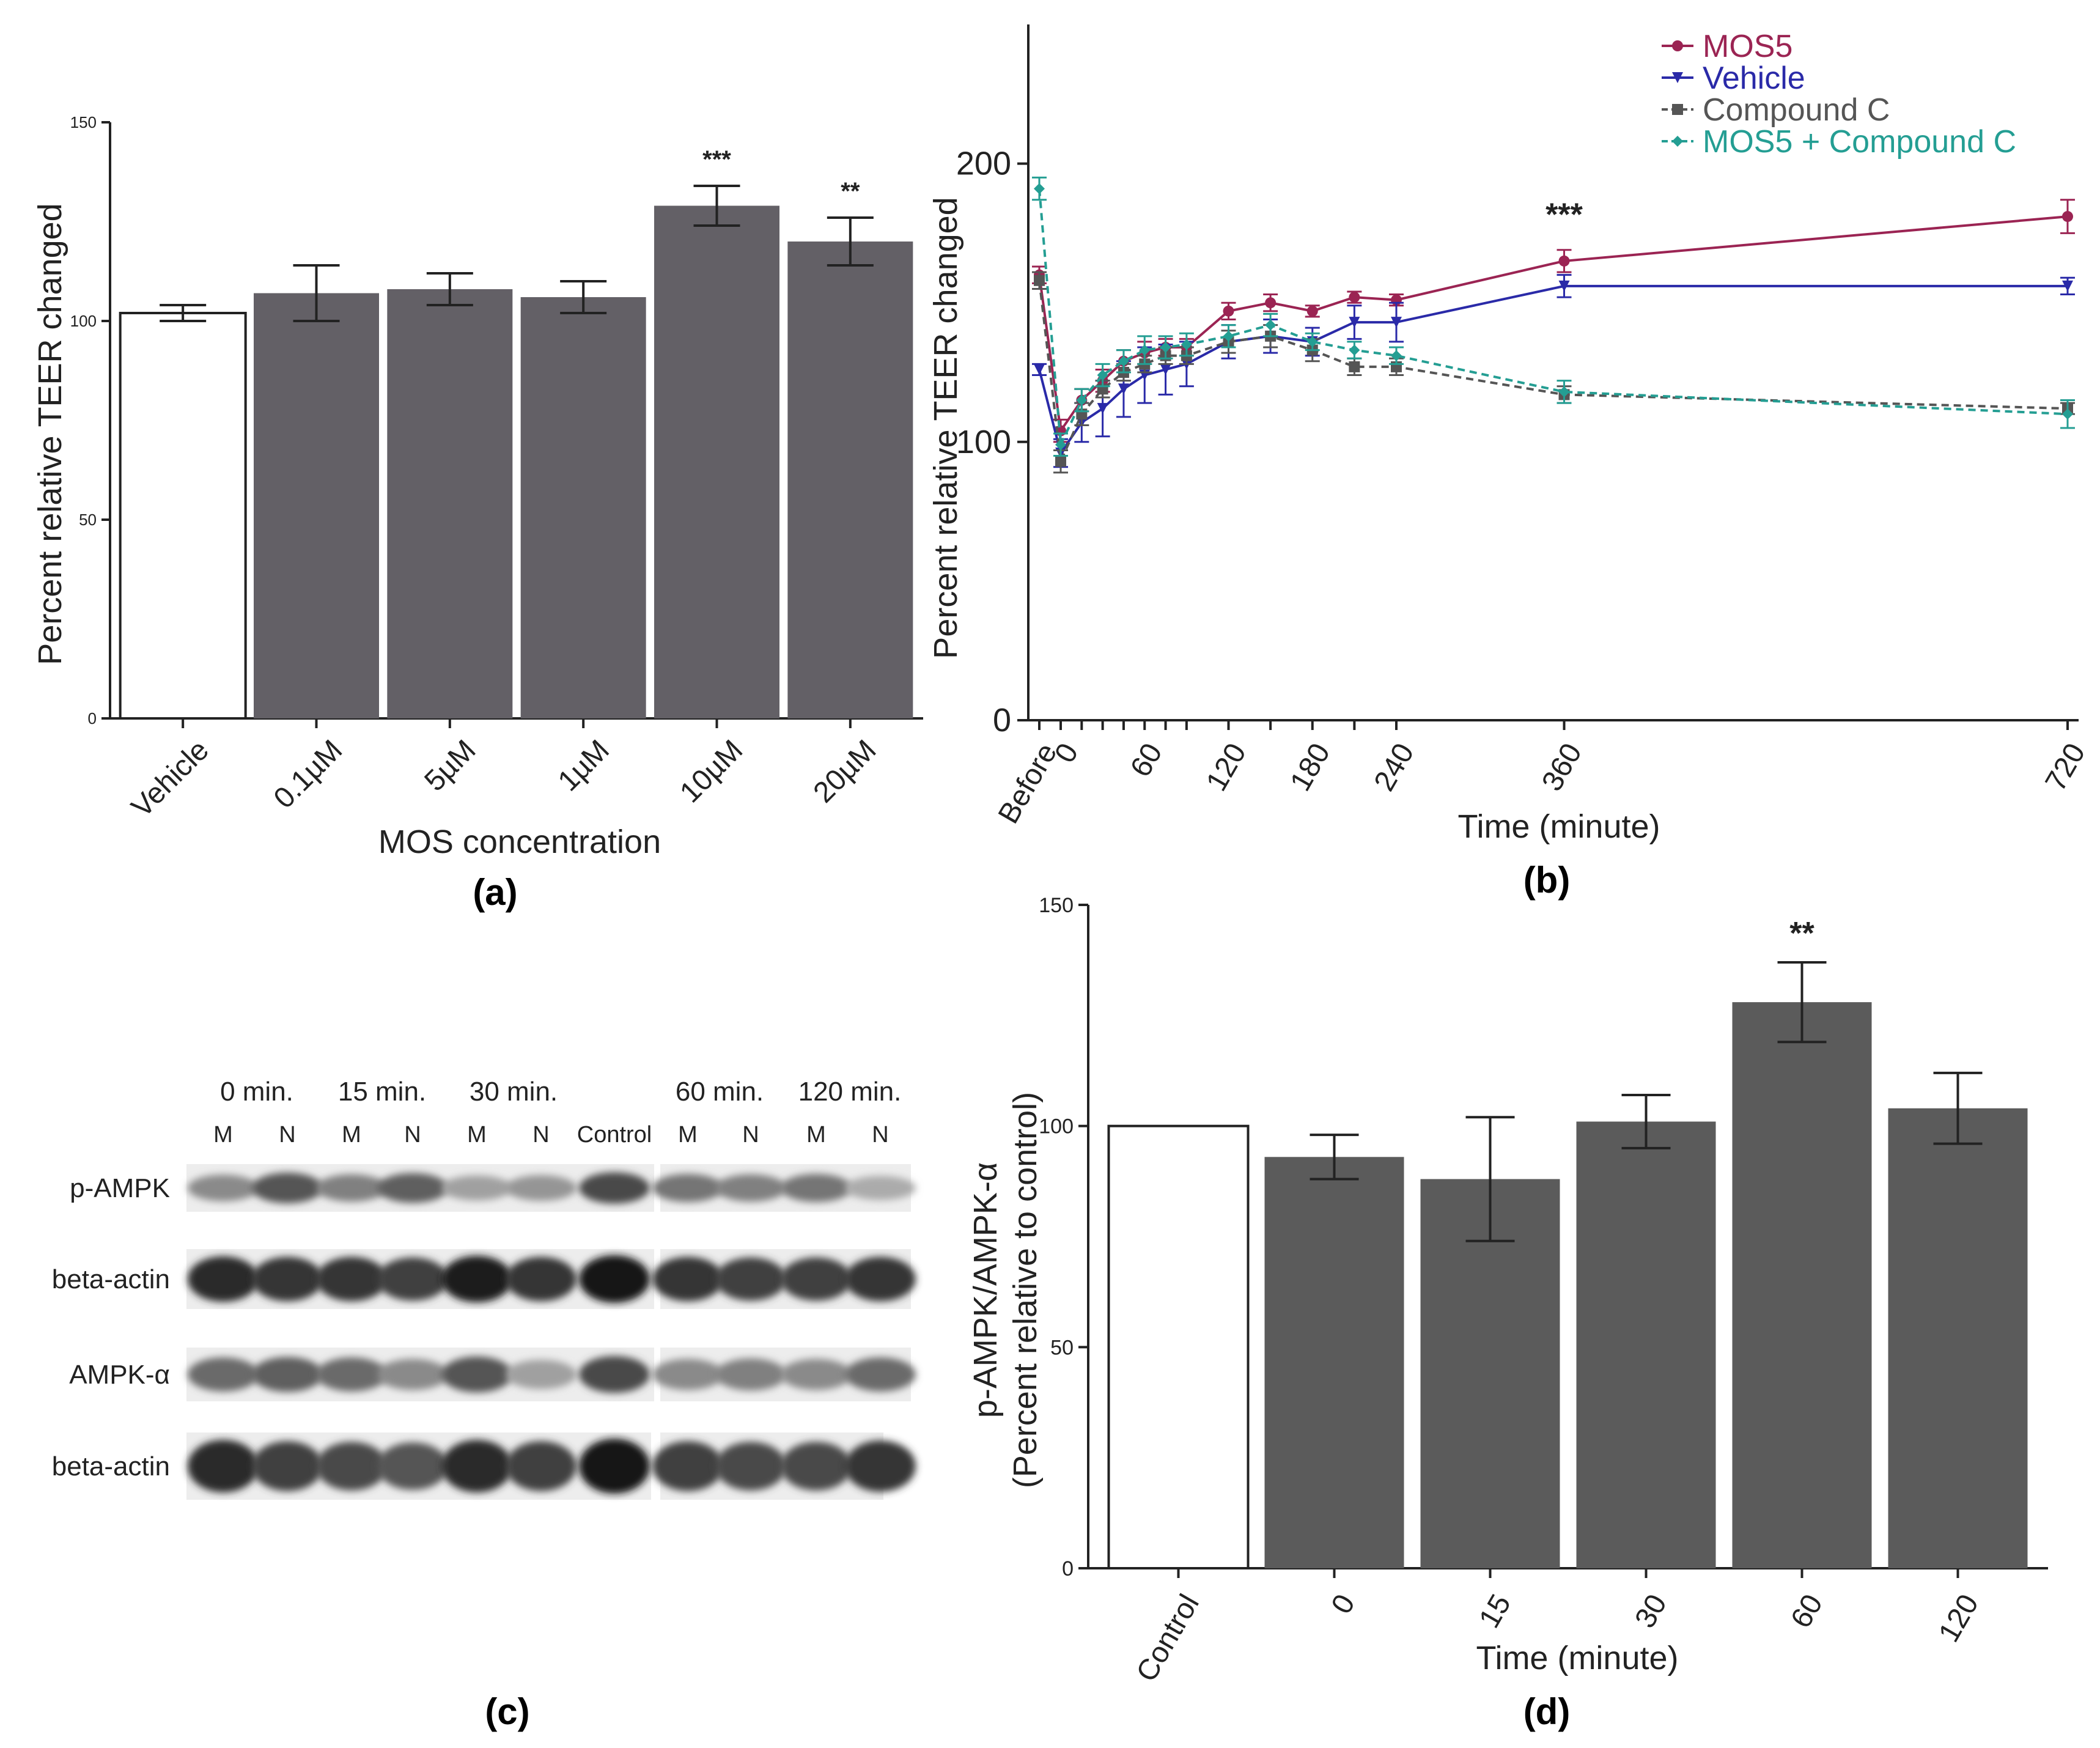 The height and width of the screenshot is (1748, 2100). What do you see at coordinates (519, 842) in the screenshot?
I see `panel-a-xlabel: MOS concentration` at bounding box center [519, 842].